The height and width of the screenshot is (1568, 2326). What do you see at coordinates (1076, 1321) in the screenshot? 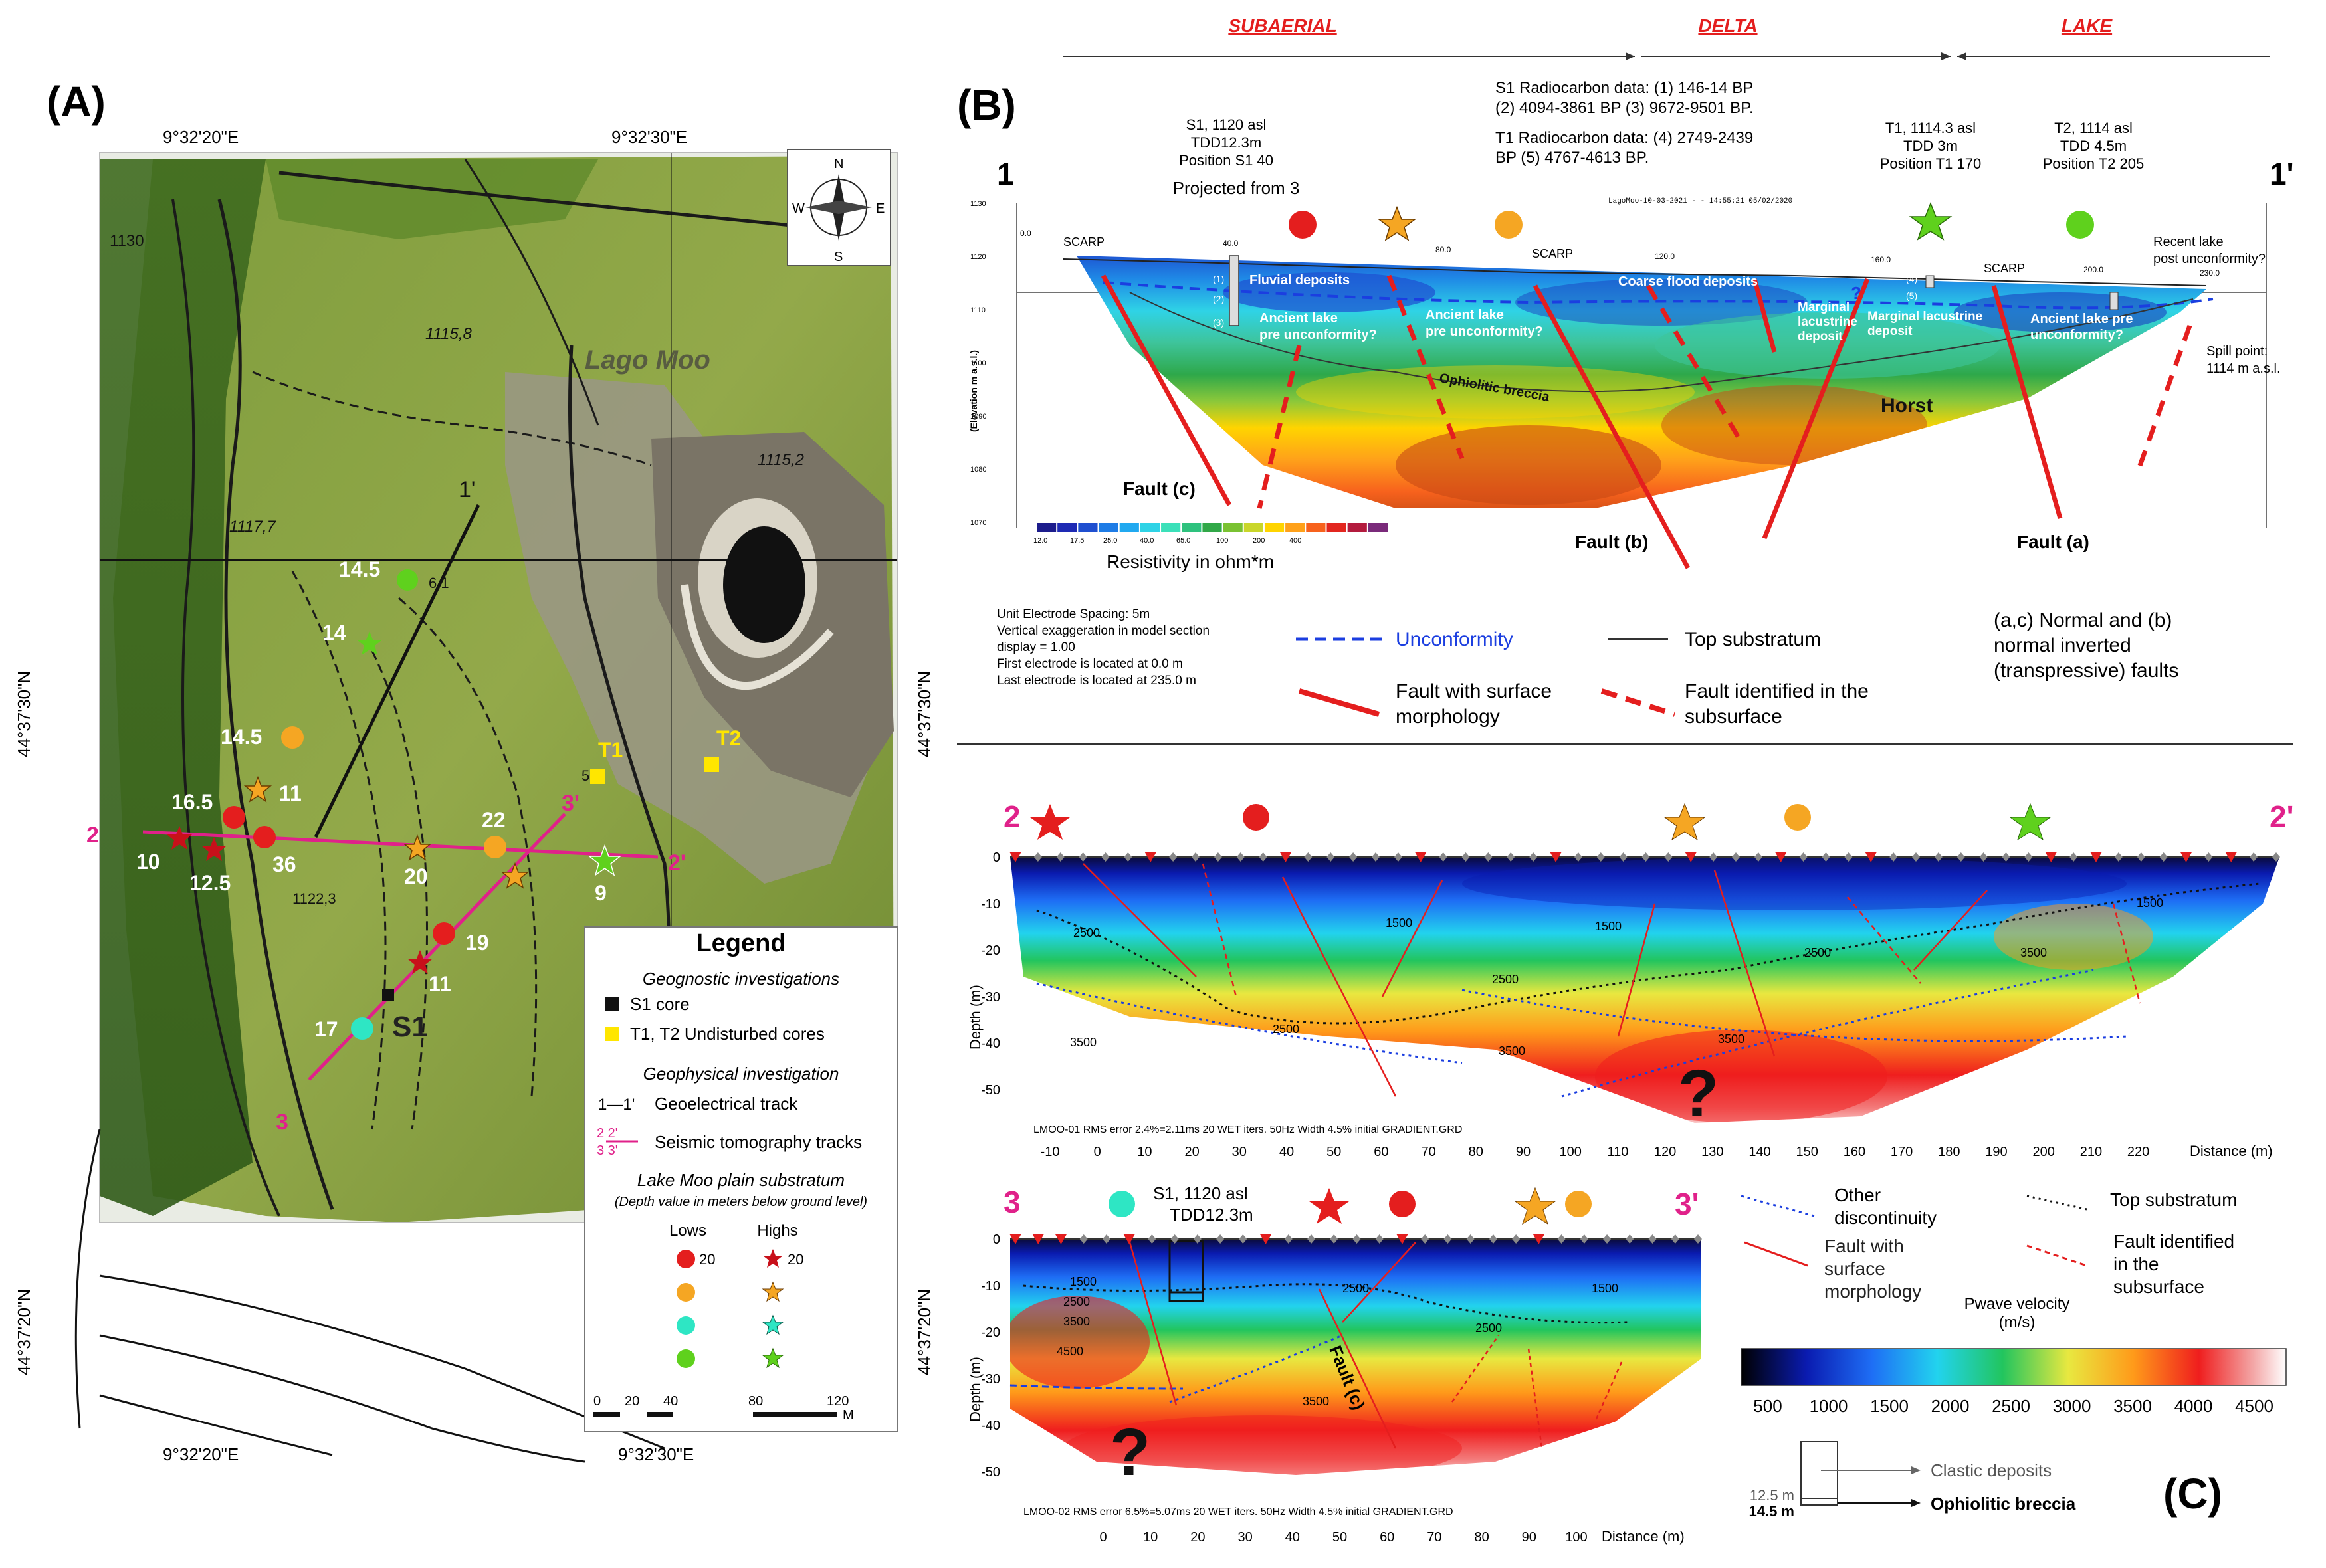
I see `sec3-contour-3500: 3500` at bounding box center [1076, 1321].